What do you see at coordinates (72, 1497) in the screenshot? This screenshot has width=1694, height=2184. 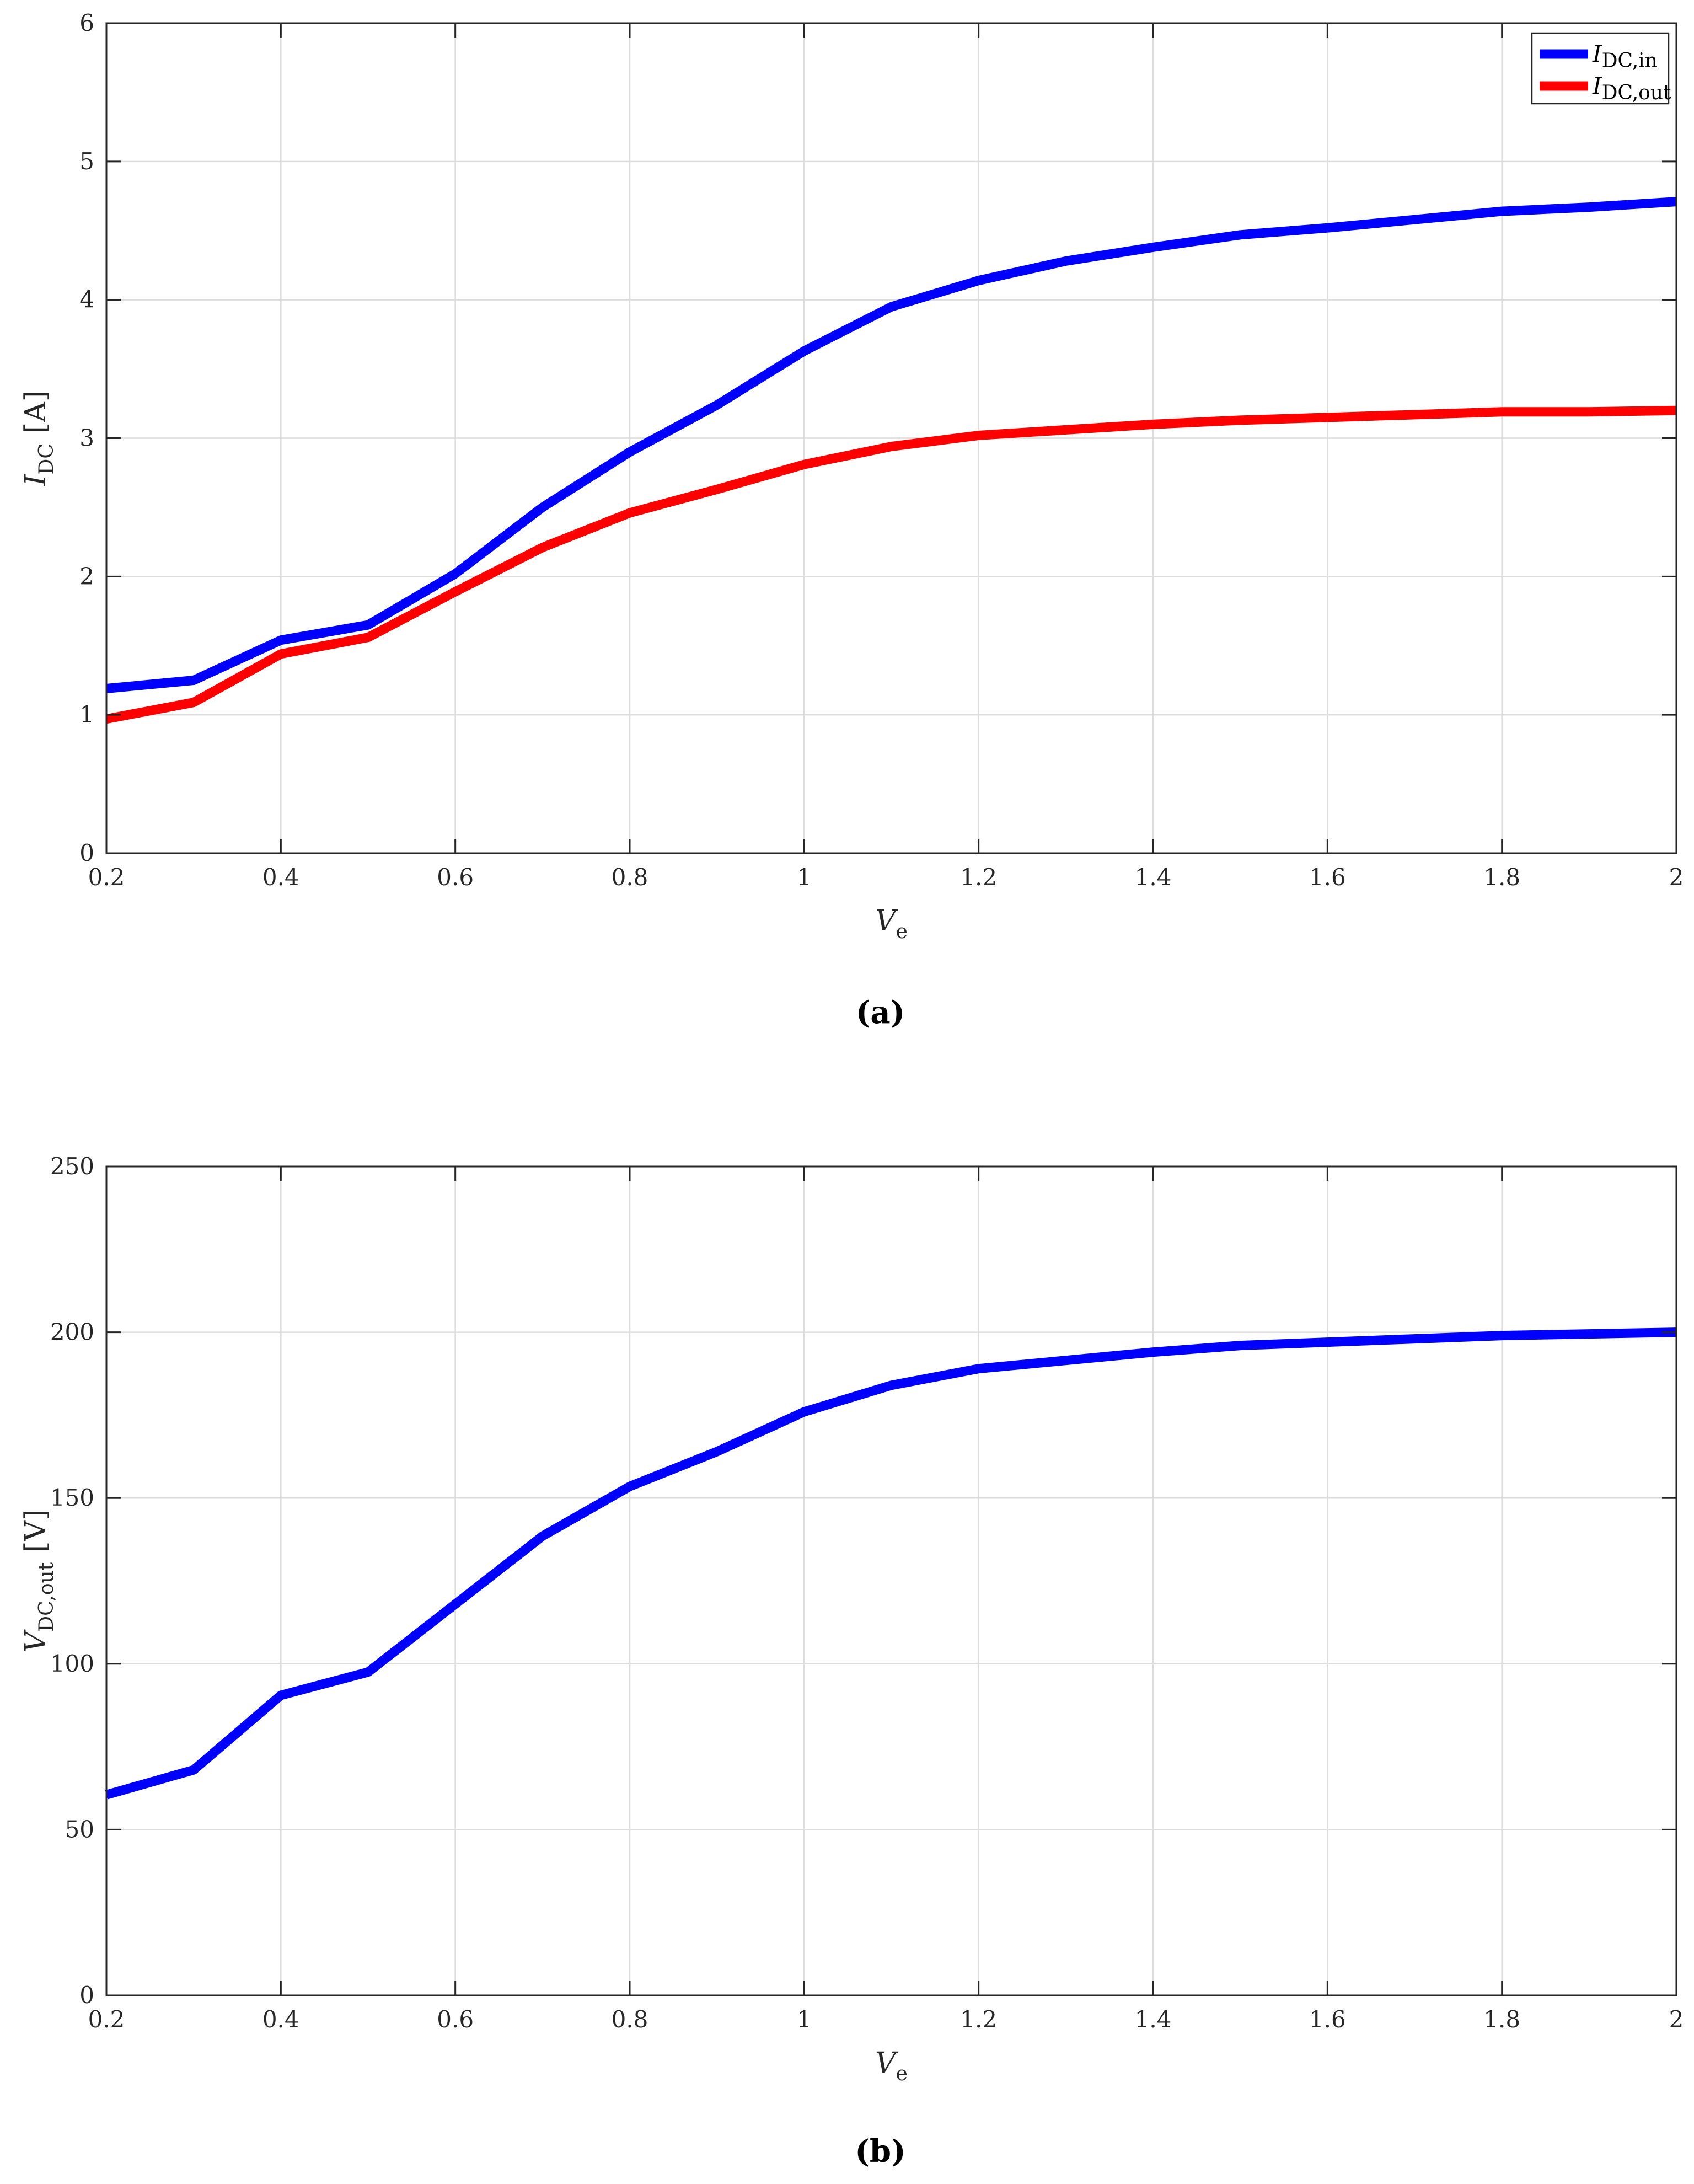 I see `y-tick-label: 150` at bounding box center [72, 1497].